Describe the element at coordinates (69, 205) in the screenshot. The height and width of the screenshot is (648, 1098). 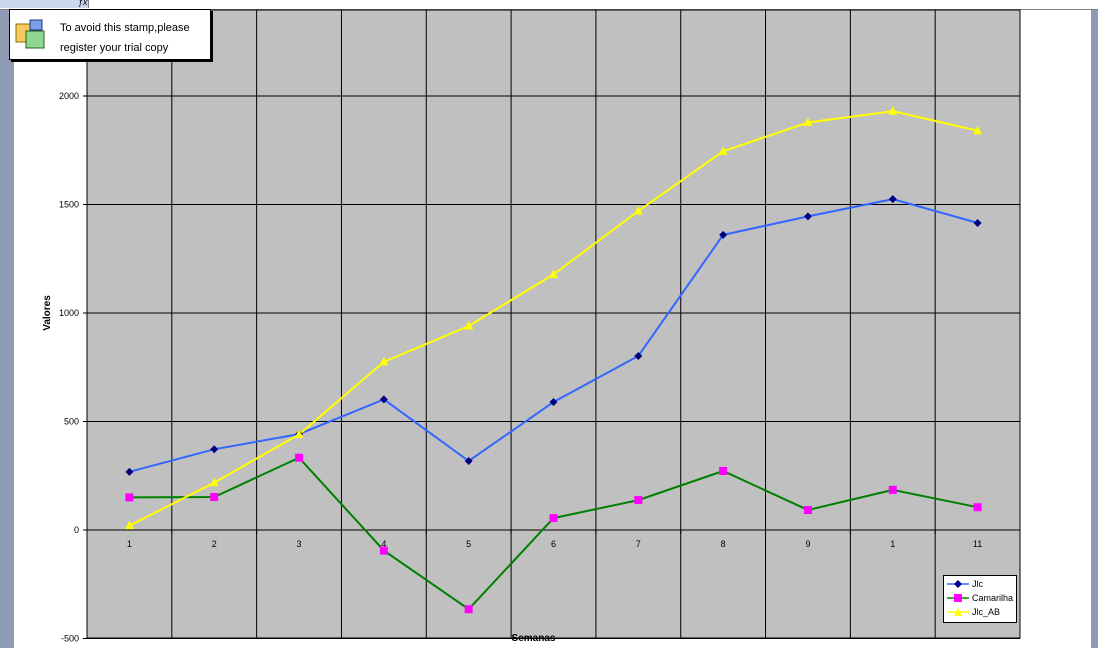
I see `y-tick-label: 1500` at that location.